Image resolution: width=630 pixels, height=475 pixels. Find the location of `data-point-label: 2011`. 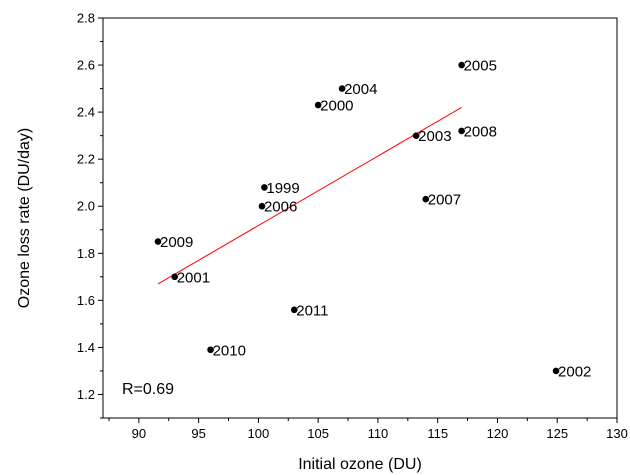

data-point-label: 2011 is located at coordinates (312, 310).